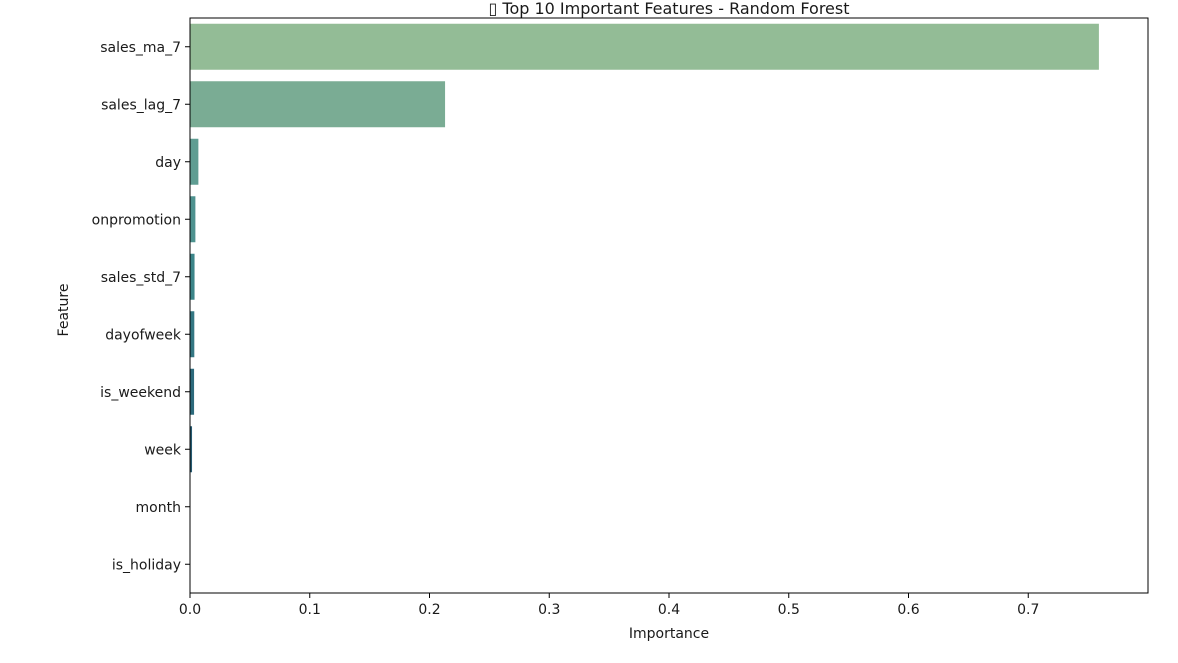  What do you see at coordinates (192, 392) in the screenshot?
I see `bar-is_weekend` at bounding box center [192, 392].